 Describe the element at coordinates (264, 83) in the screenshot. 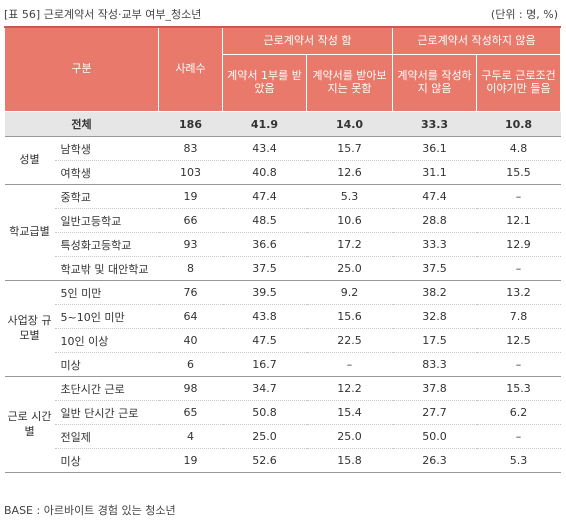

I see `col1-header: 계약서 1부를 받았음` at that location.